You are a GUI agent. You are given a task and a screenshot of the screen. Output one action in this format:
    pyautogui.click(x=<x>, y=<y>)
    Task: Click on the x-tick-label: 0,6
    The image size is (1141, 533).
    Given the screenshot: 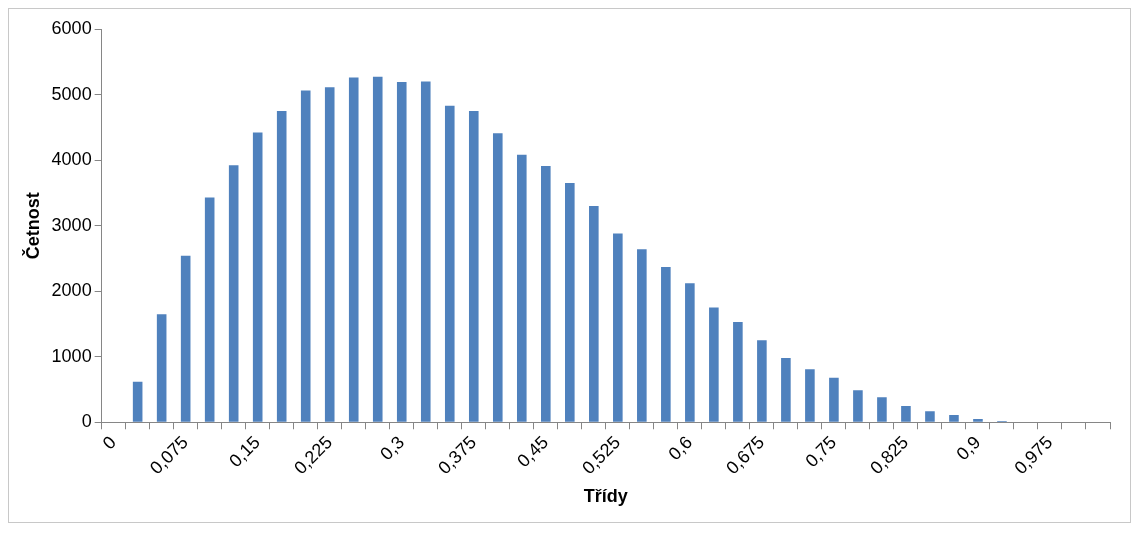 What is the action you would take?
    pyautogui.click(x=680, y=448)
    